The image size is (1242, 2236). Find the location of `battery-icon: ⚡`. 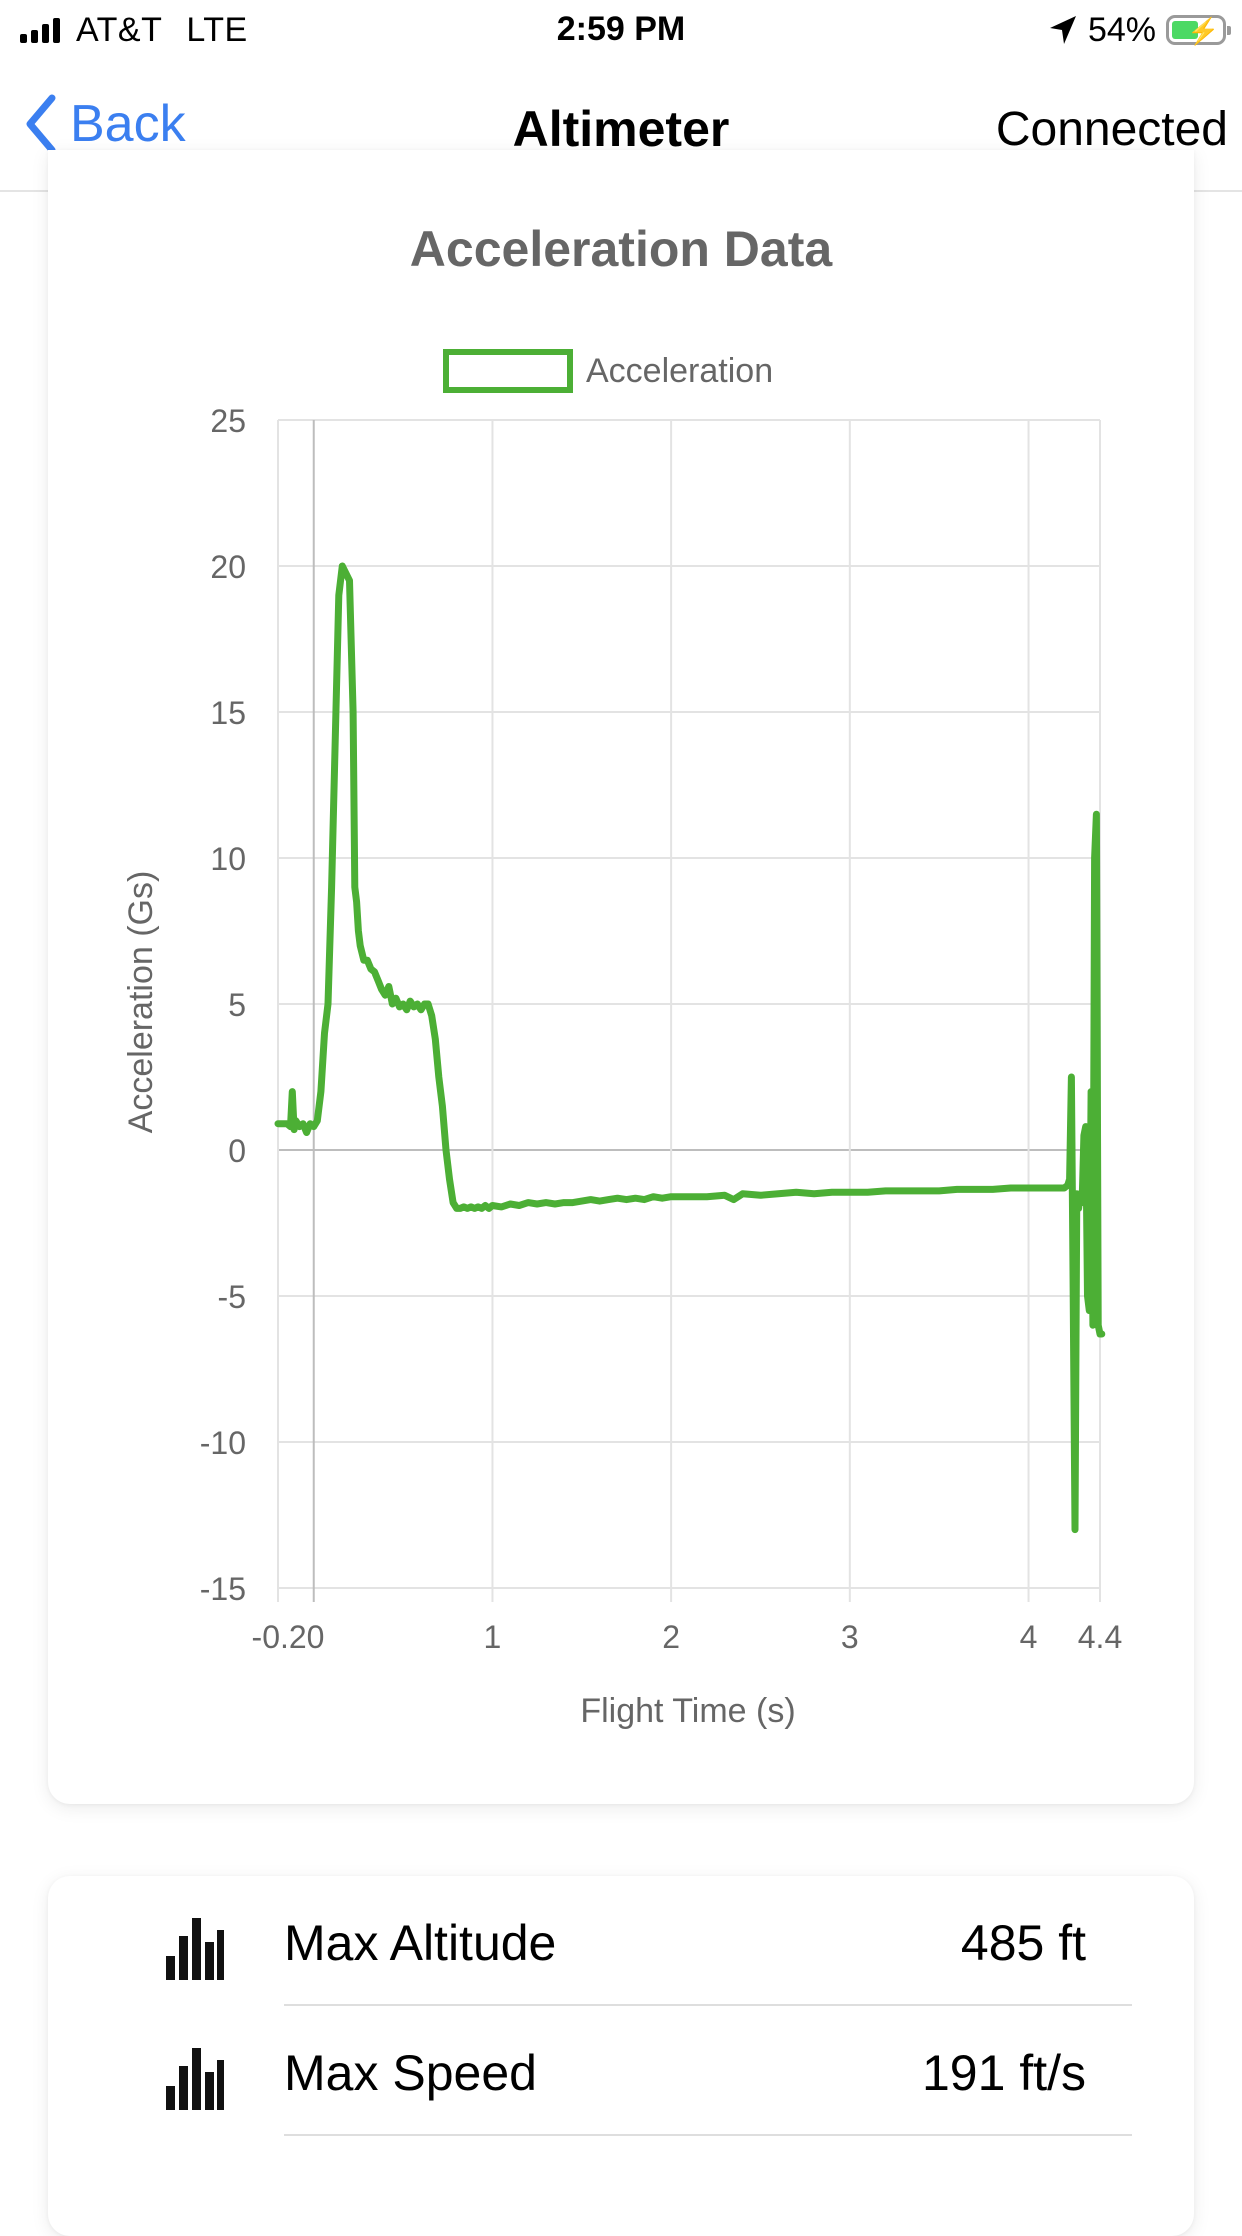

battery-icon: ⚡ is located at coordinates (1198, 30).